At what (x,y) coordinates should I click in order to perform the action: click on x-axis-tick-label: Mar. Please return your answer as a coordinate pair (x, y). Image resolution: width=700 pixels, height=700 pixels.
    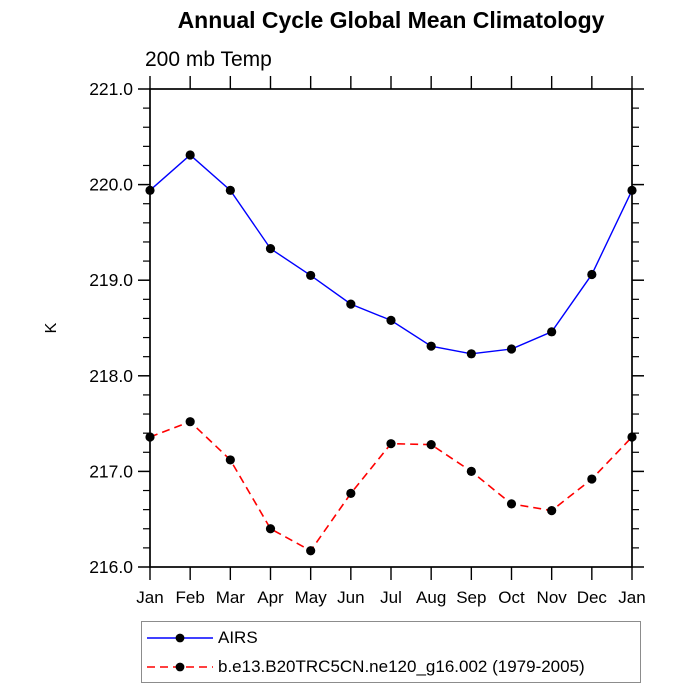
    Looking at the image, I should click on (231, 597).